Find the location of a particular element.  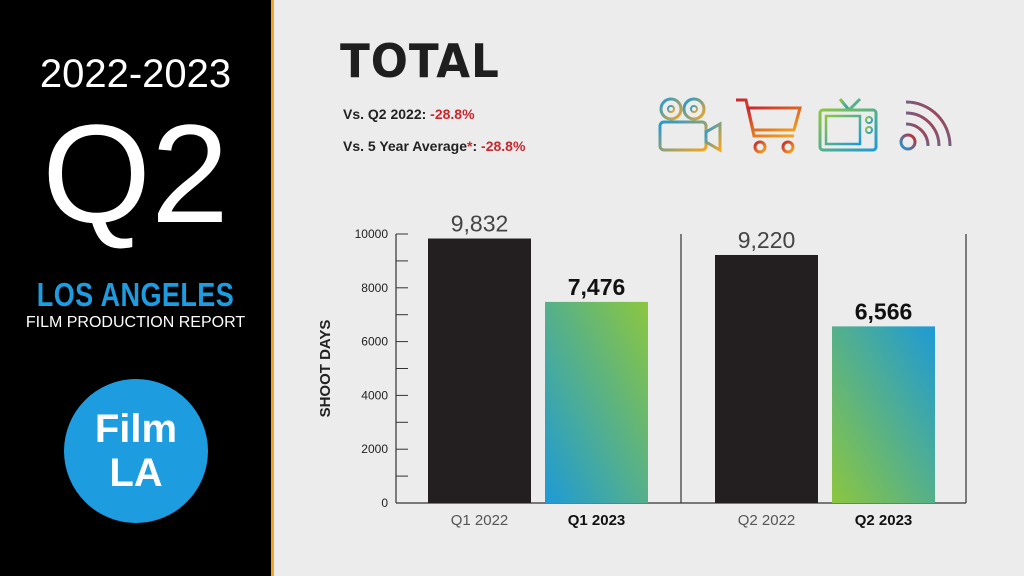

vs-average-comparison: Vs. 5 Year Average*: -28.8% is located at coordinates (434, 146).